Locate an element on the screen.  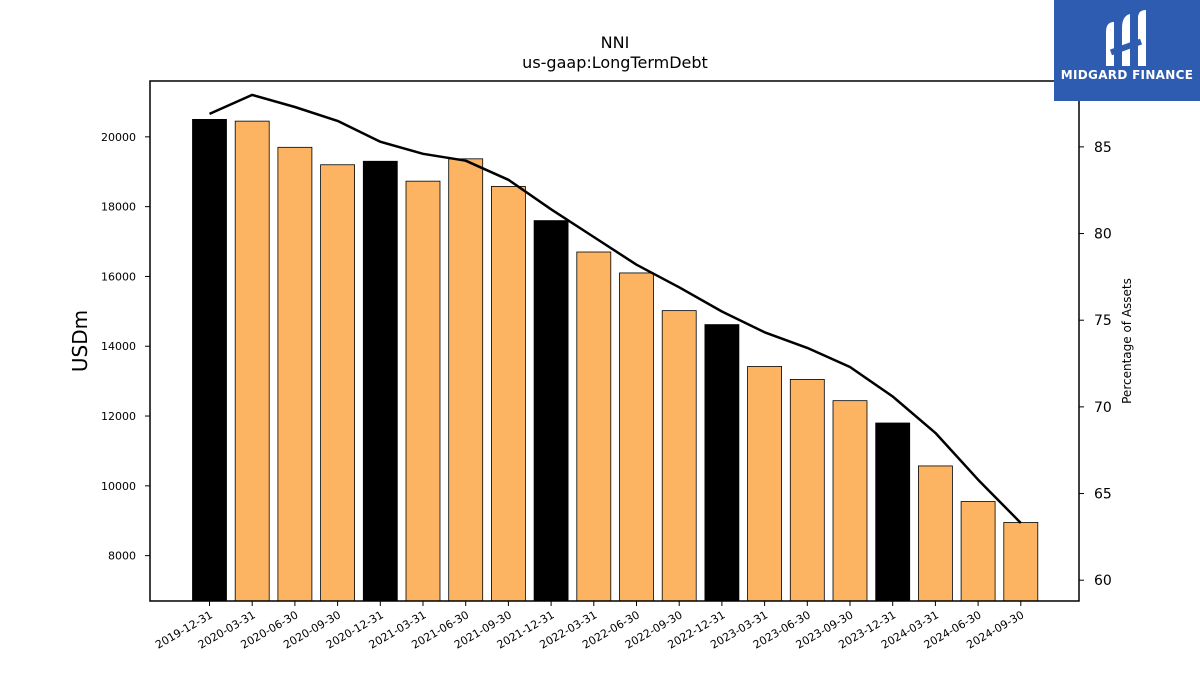
midgard-logo-icon is located at coordinates (1126, 38).